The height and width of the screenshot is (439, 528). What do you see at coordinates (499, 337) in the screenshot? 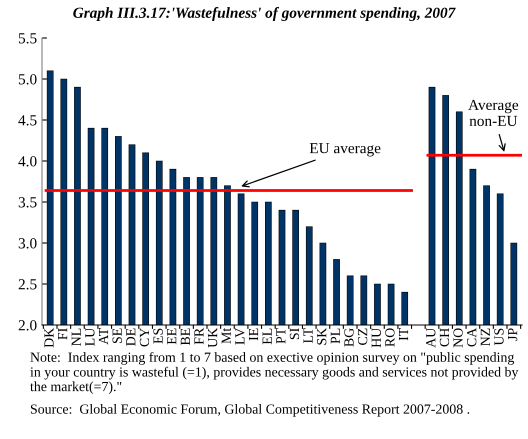
I see `x-tick-label: US` at bounding box center [499, 337].